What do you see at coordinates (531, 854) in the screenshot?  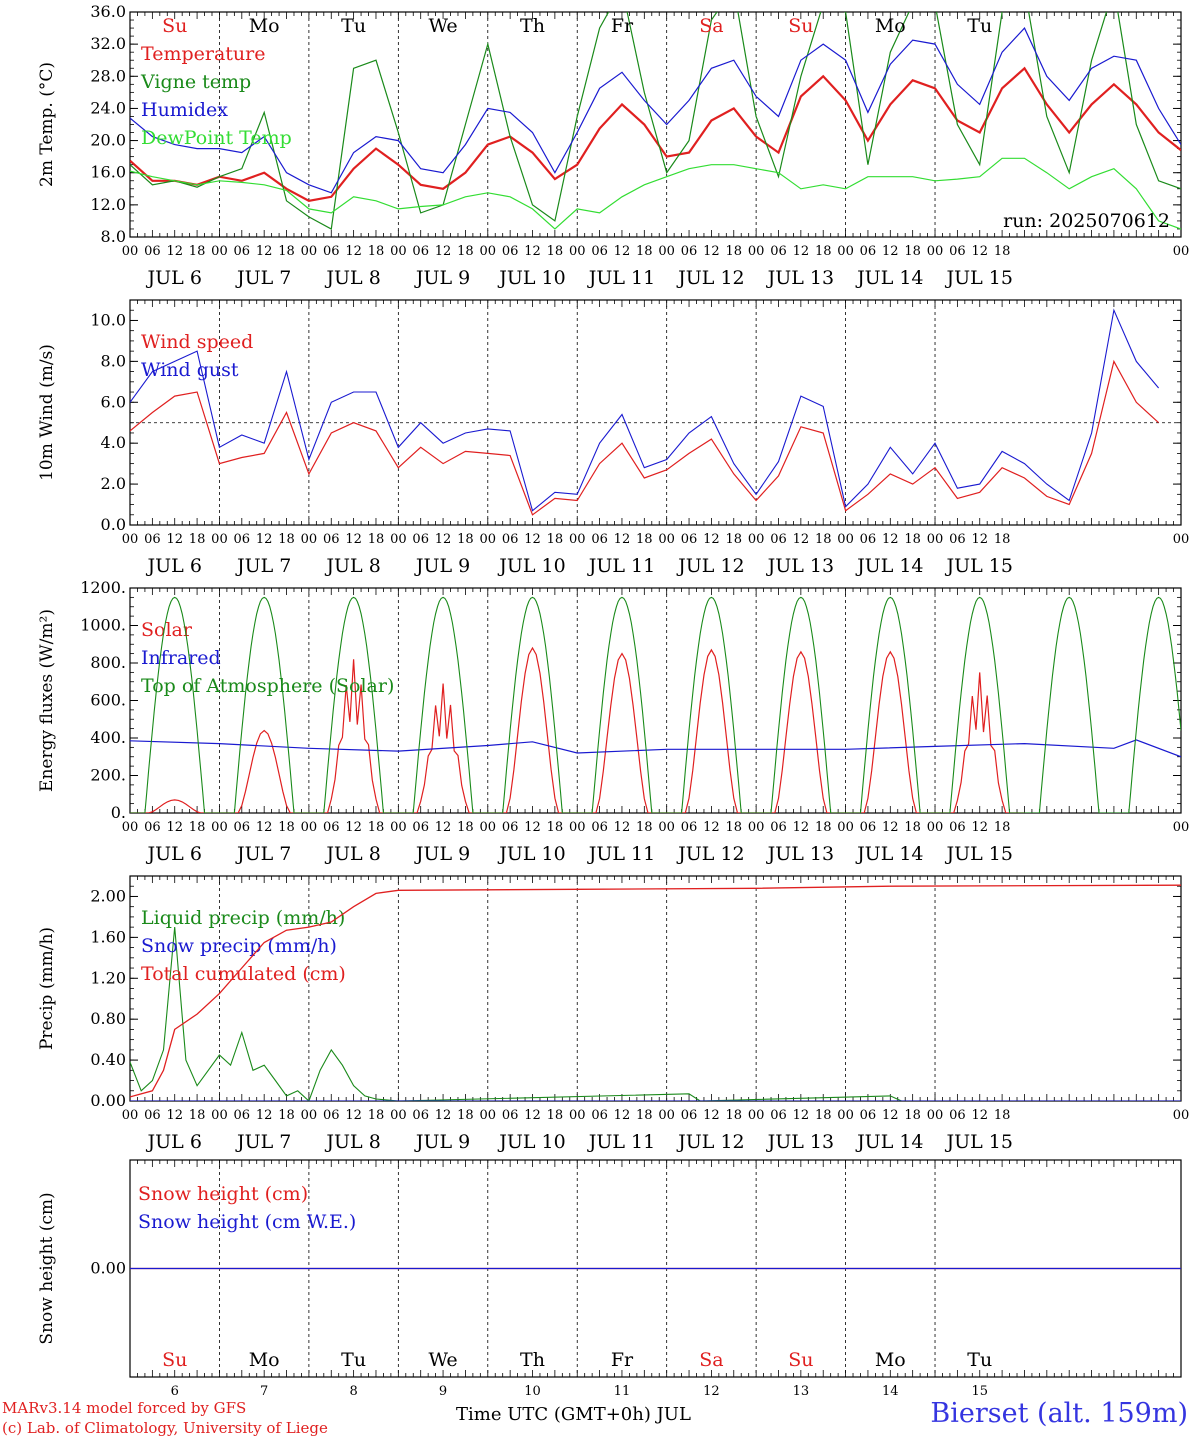 I see `x-date-label: JUL 10` at bounding box center [531, 854].